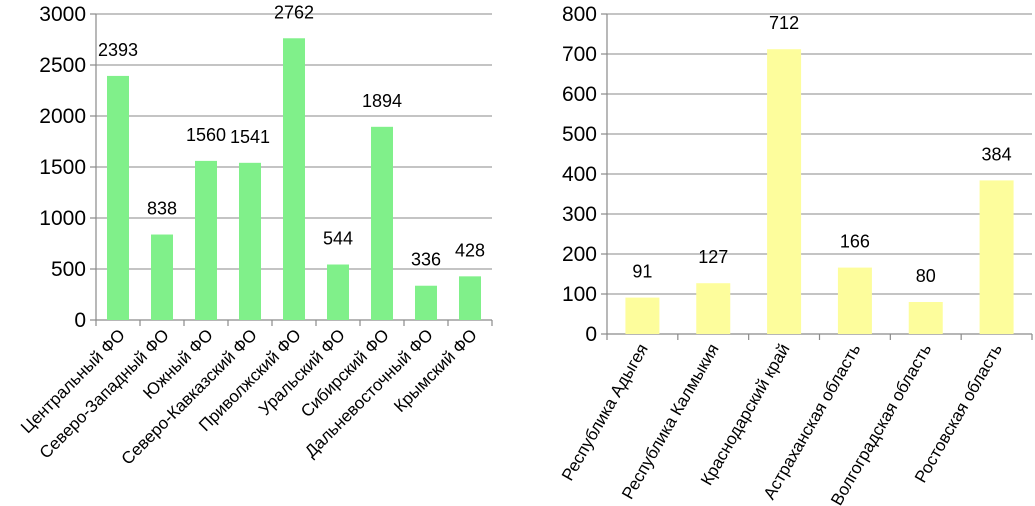  Describe the element at coordinates (855, 242) in the screenshot. I see `data-label: 166` at that location.